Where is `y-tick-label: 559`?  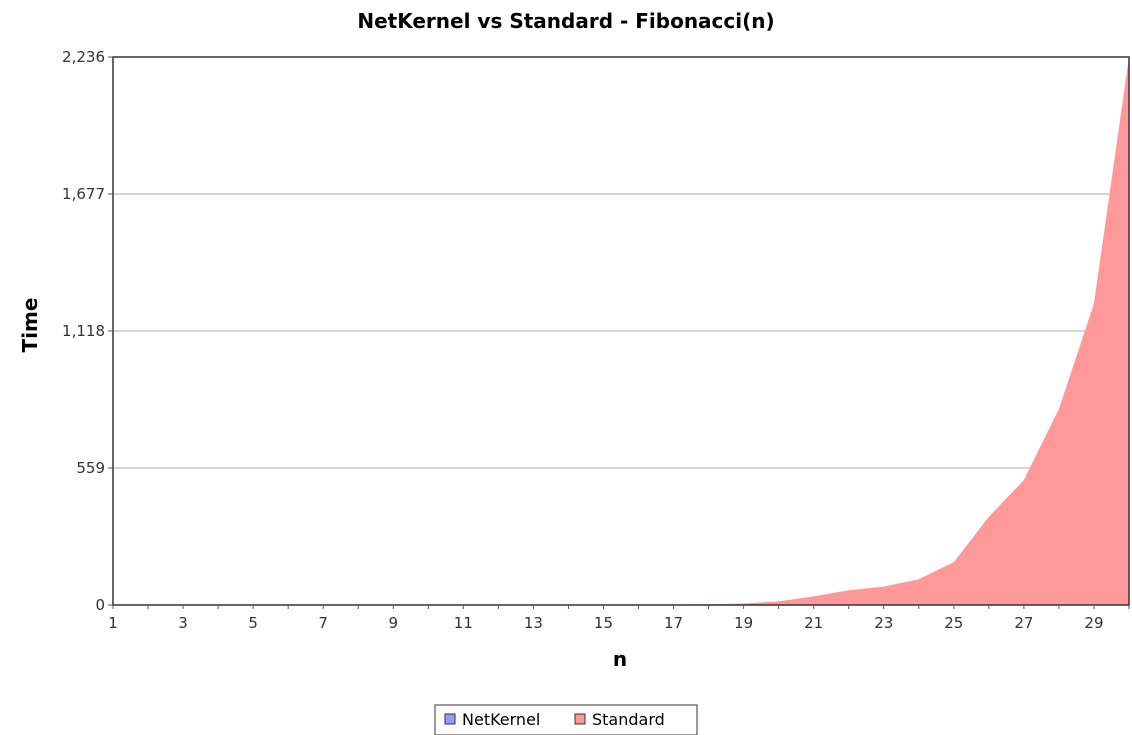 y-tick-label: 559 is located at coordinates (90, 468).